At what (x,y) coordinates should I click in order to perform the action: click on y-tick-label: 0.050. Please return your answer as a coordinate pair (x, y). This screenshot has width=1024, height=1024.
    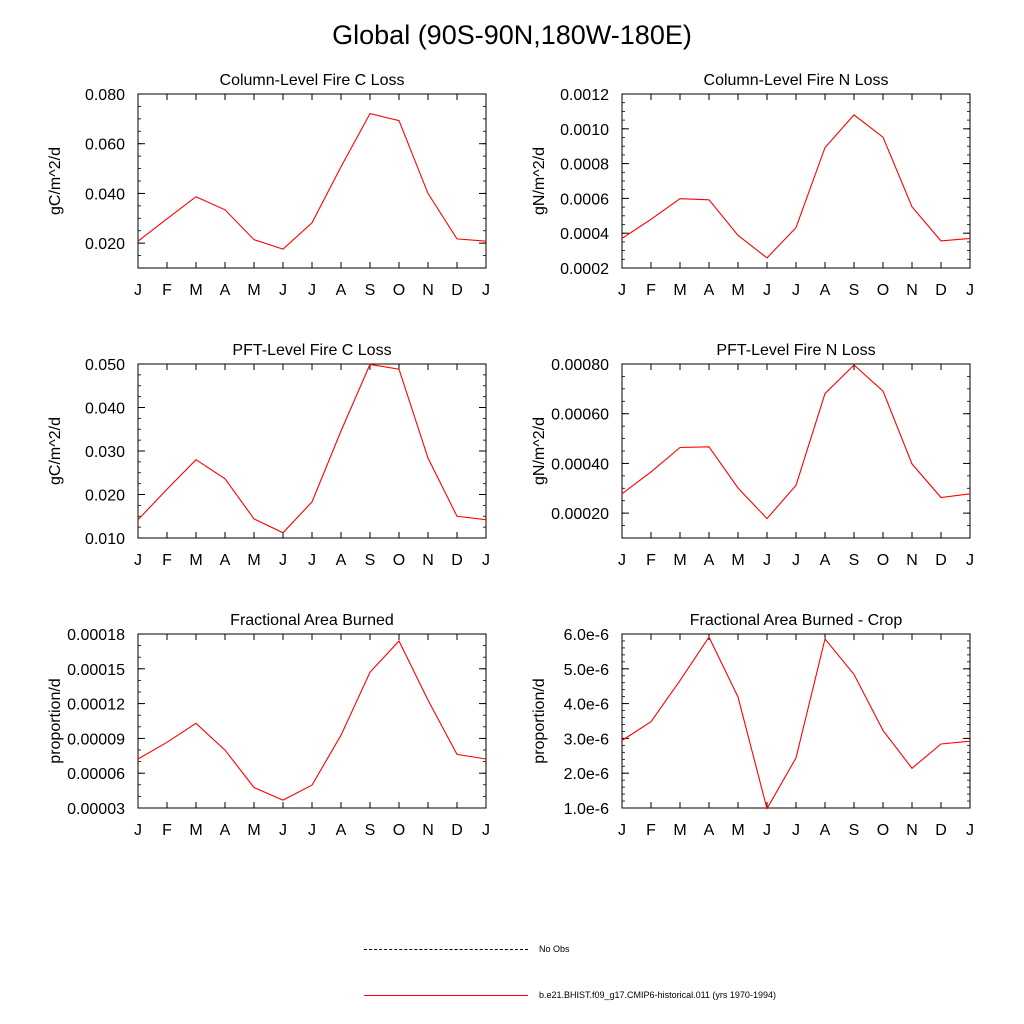
    Looking at the image, I should click on (105, 365).